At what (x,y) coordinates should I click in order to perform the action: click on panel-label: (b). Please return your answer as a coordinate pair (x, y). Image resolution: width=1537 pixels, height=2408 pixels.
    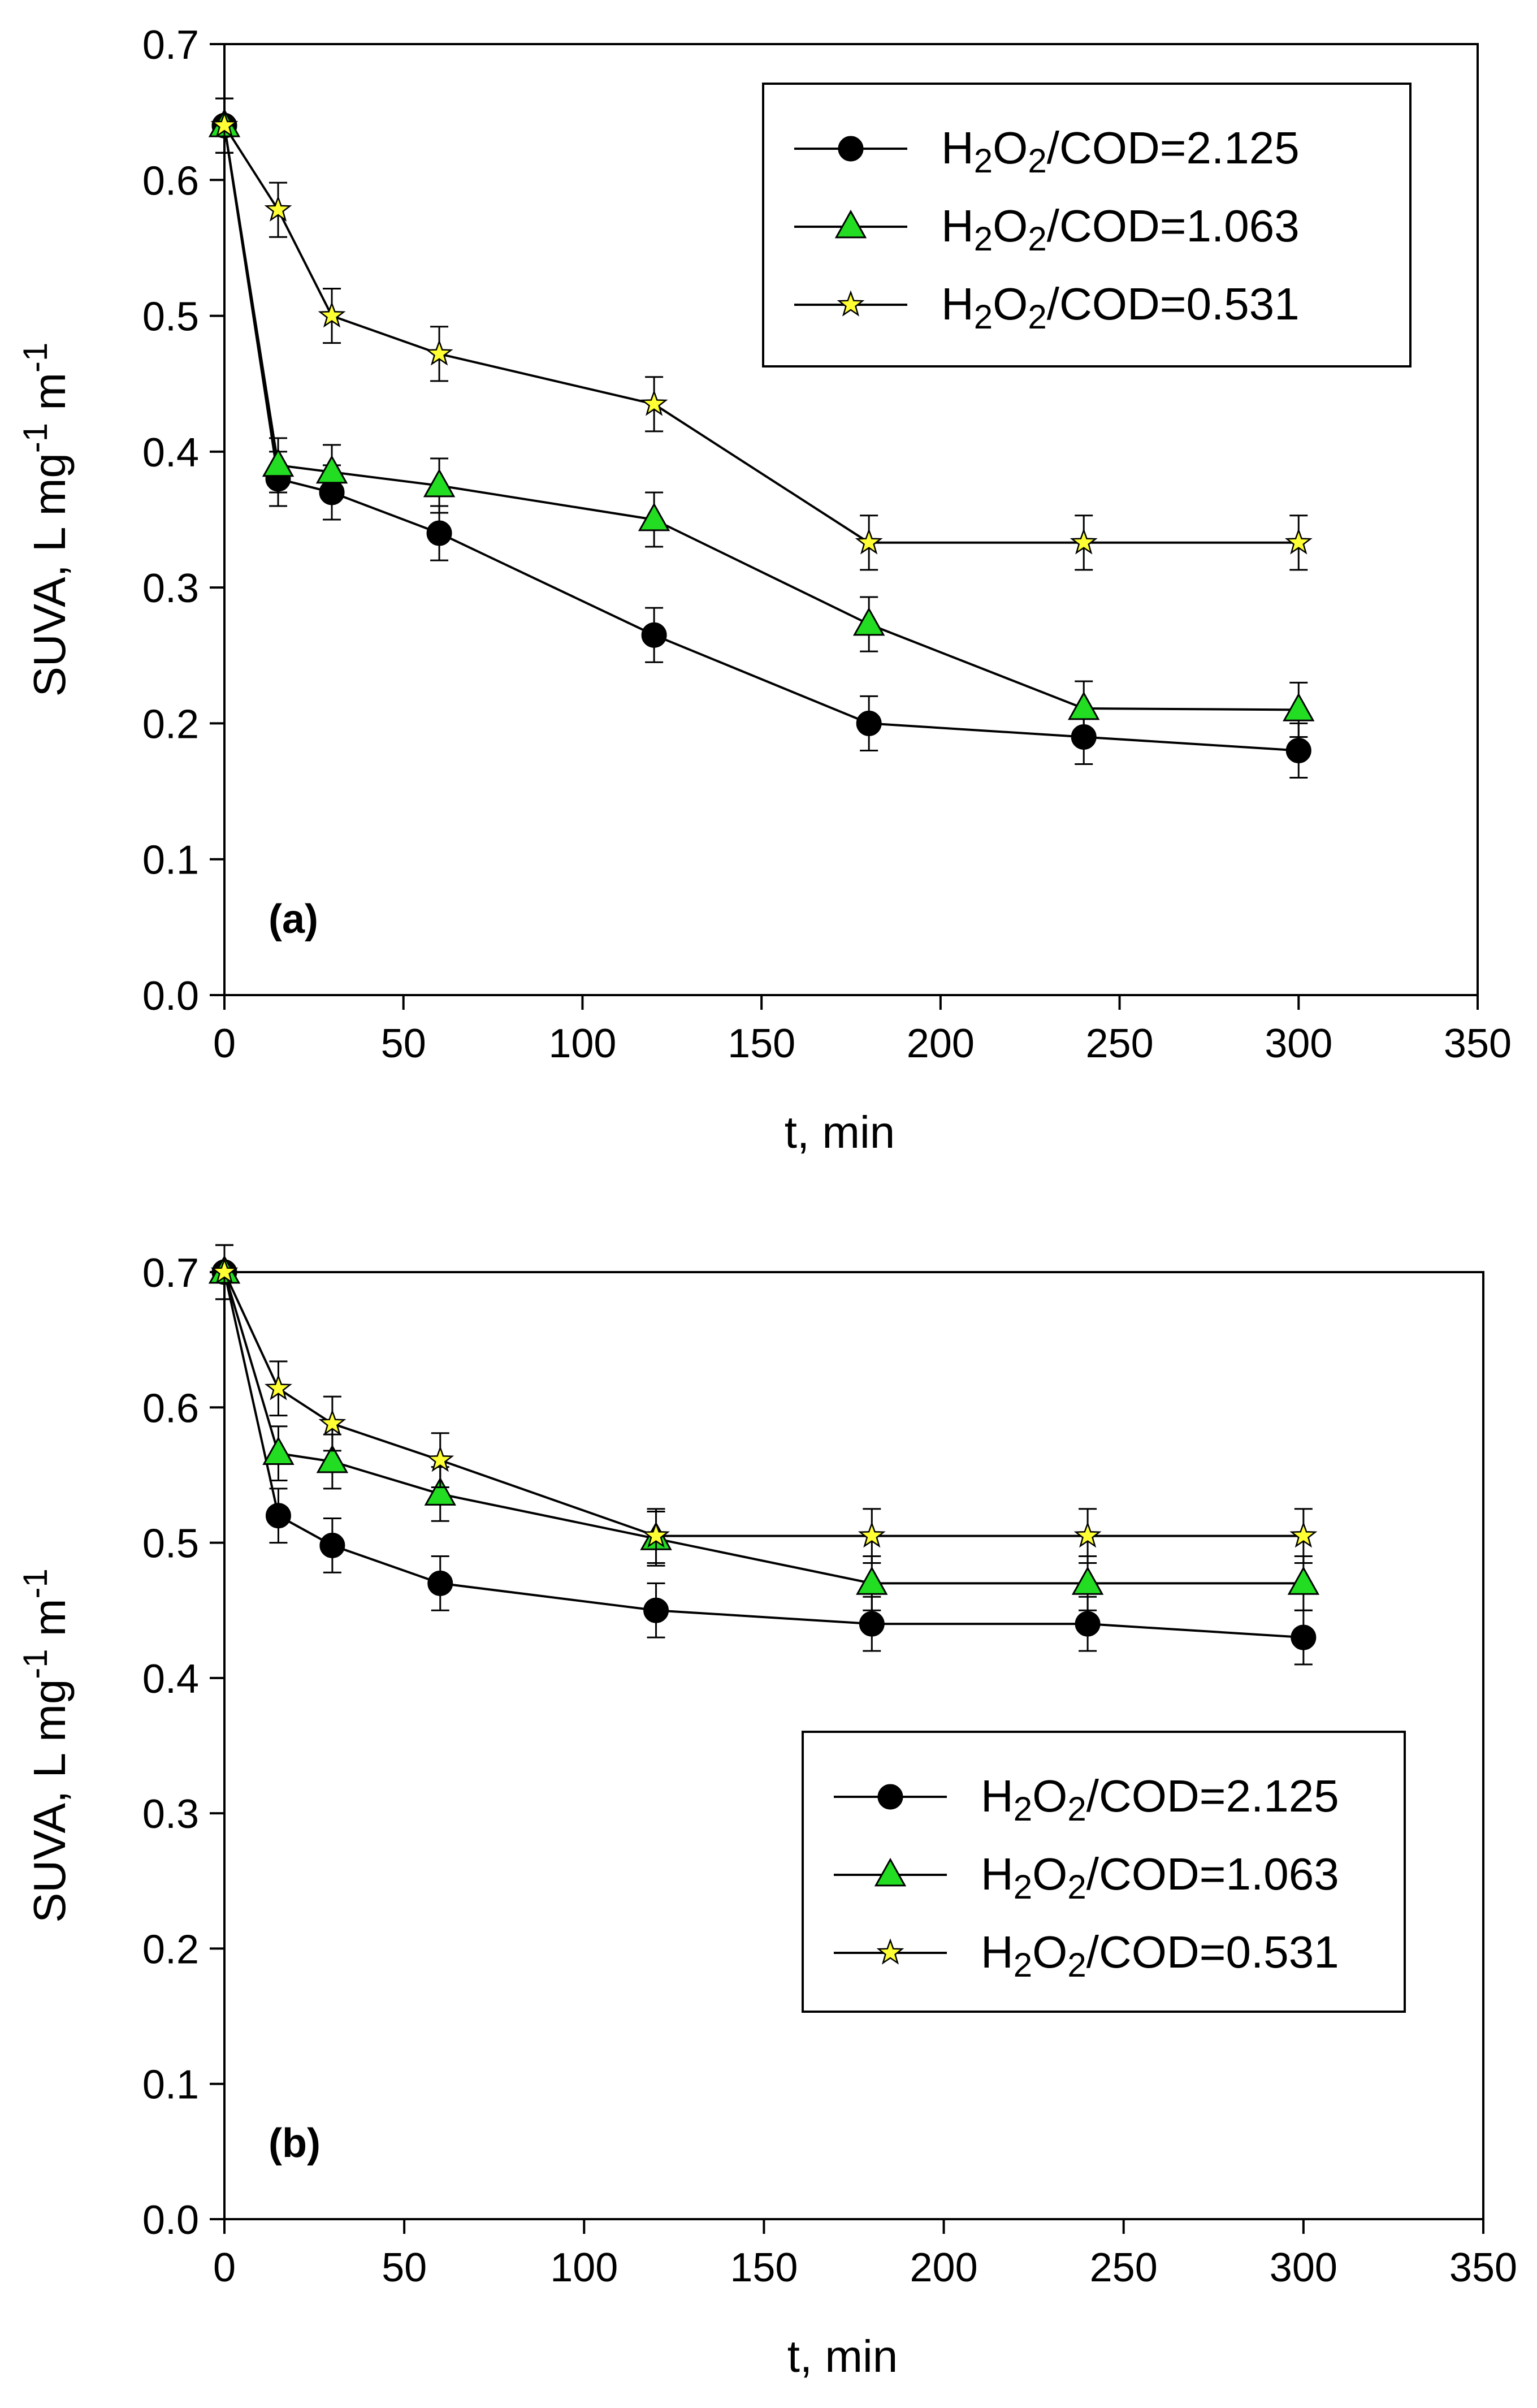
    Looking at the image, I should click on (295, 2143).